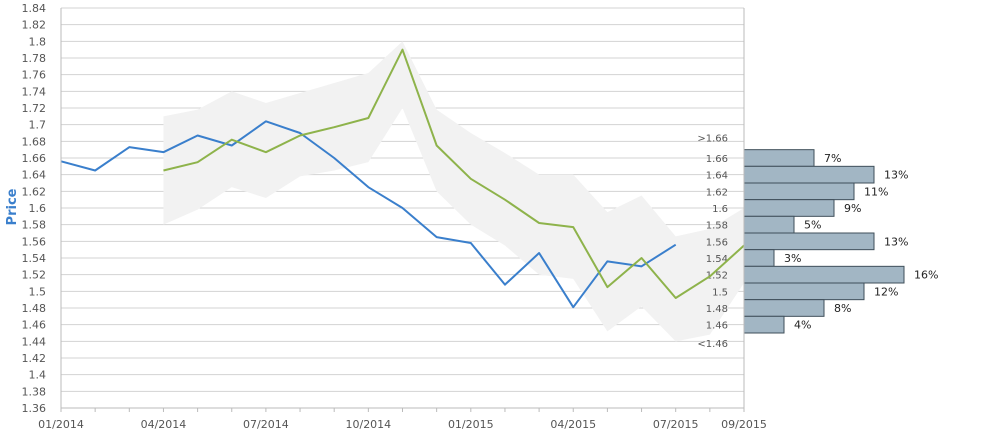  I want to click on y-tick-label: 1.54, so click(34, 258).